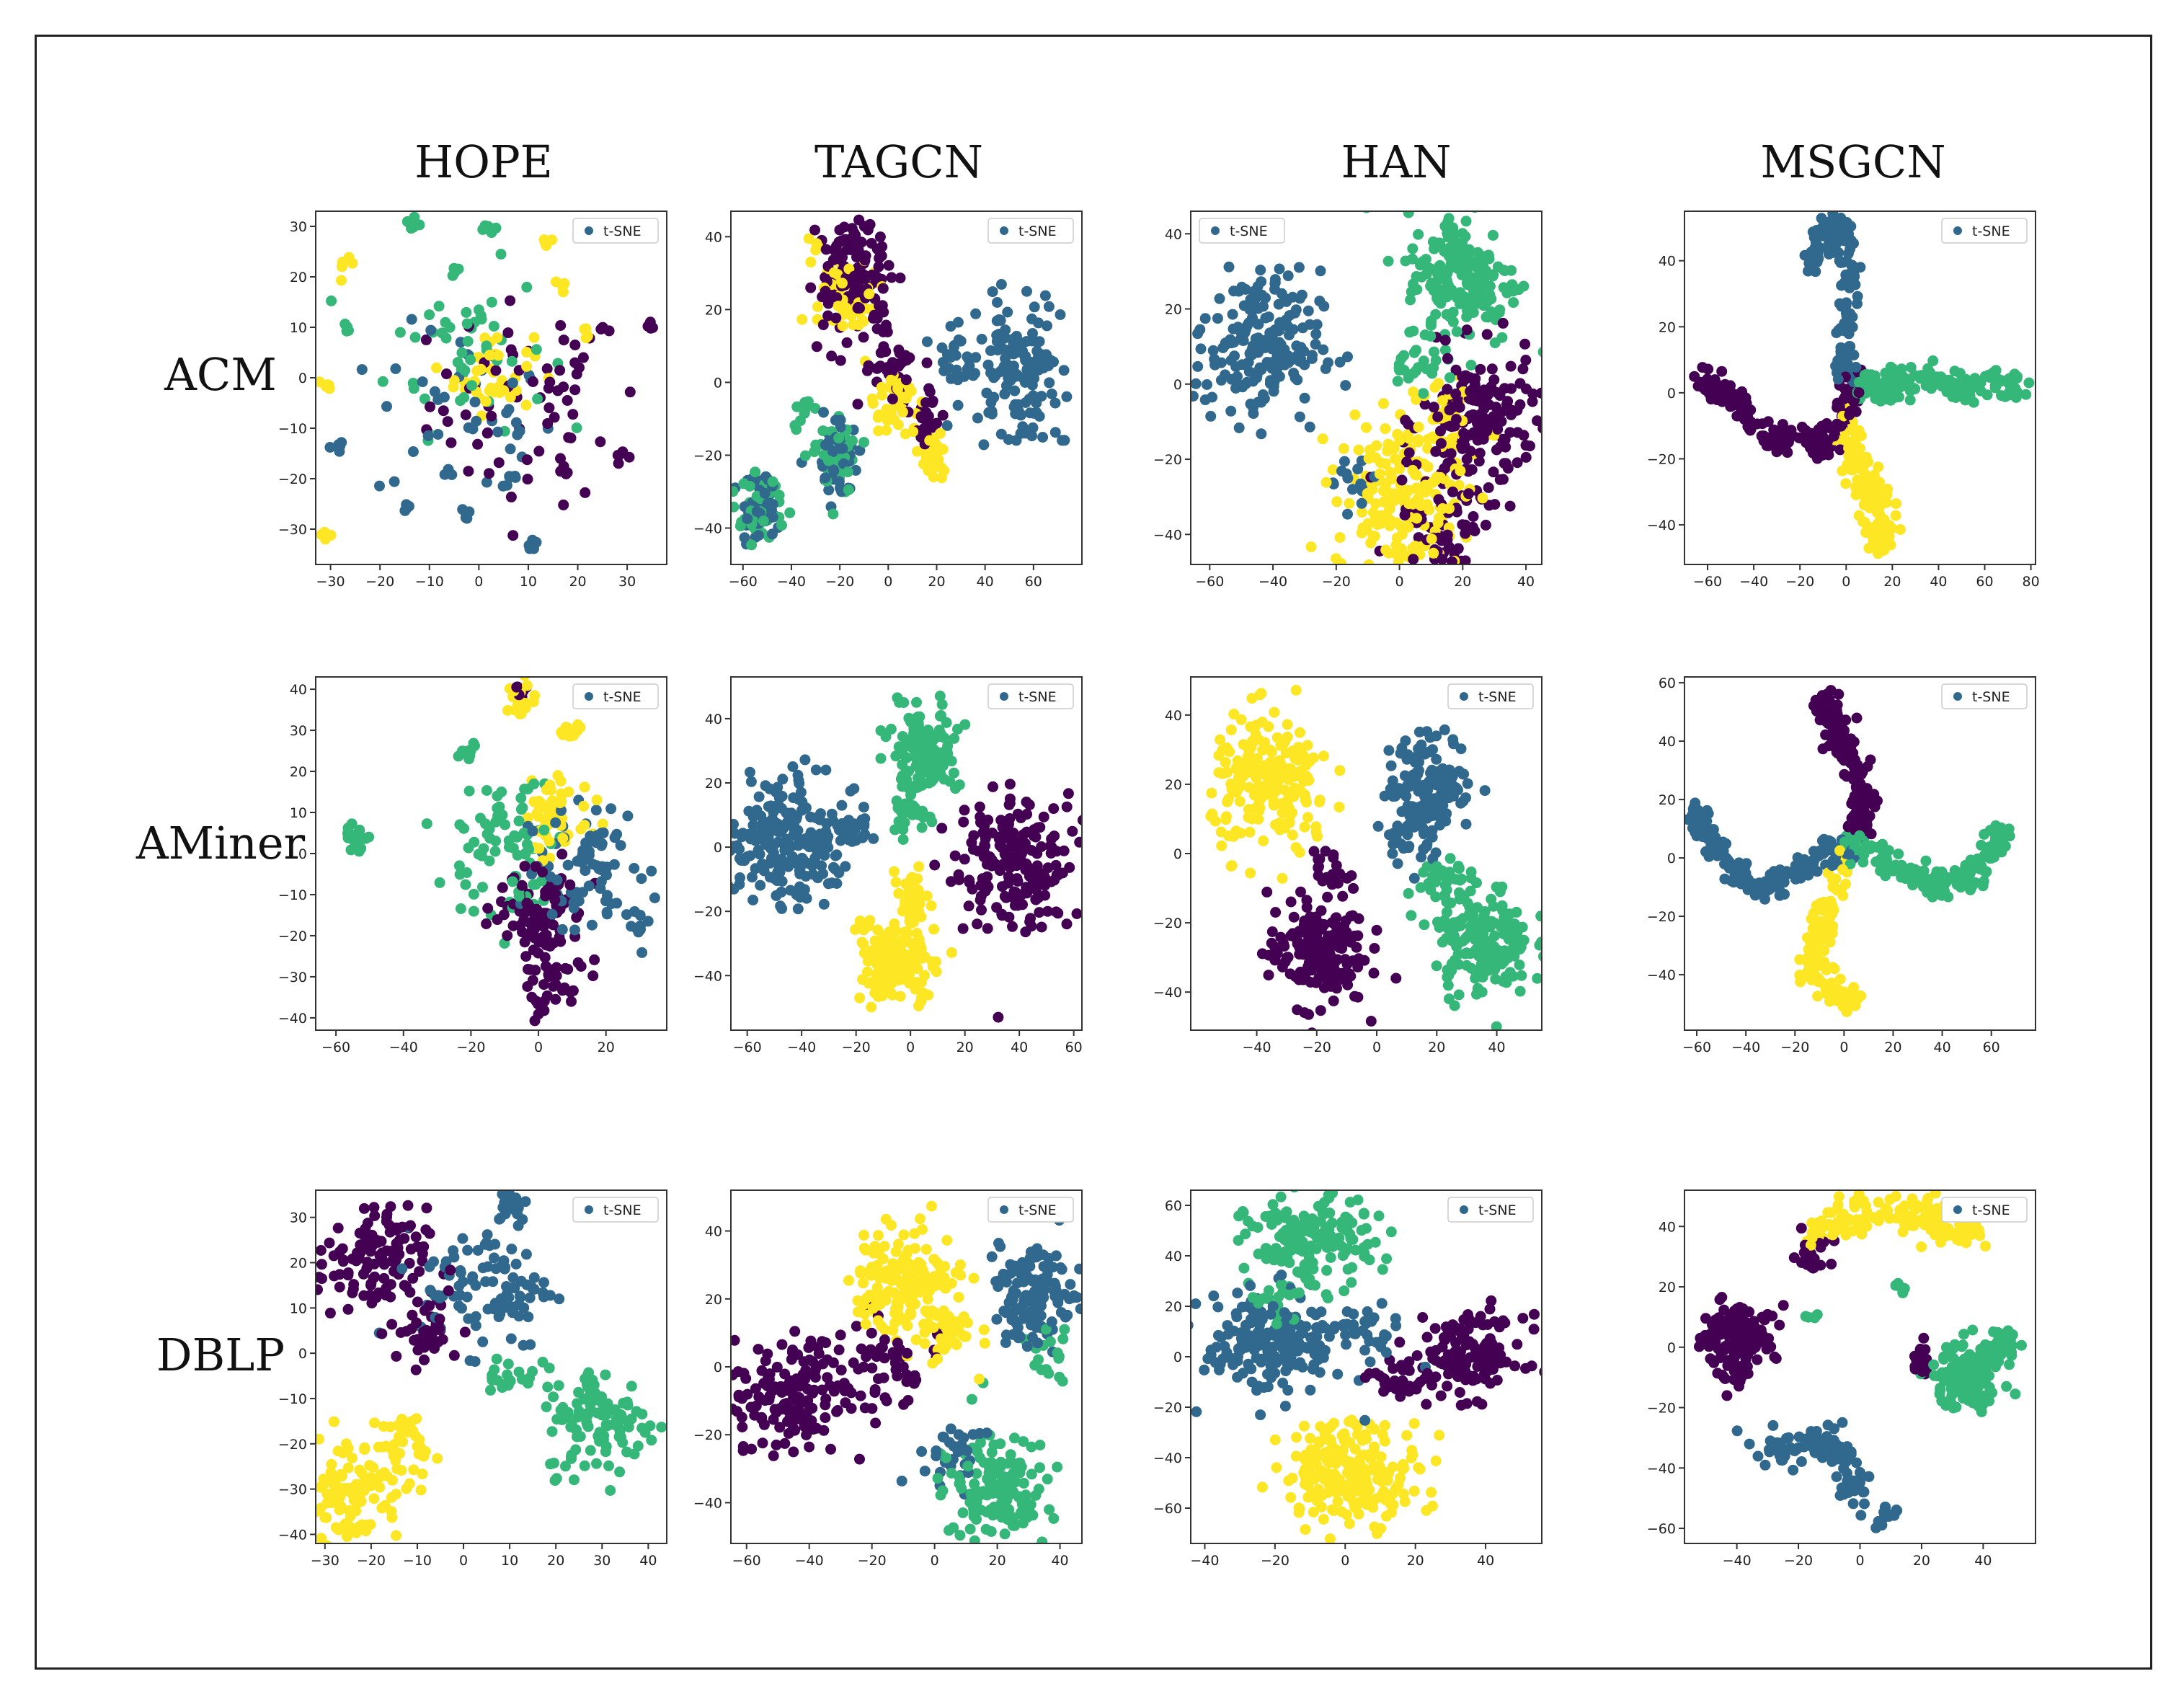 This screenshot has height=1697, width=2184. I want to click on y-tick-label: 0, so click(1177, 854).